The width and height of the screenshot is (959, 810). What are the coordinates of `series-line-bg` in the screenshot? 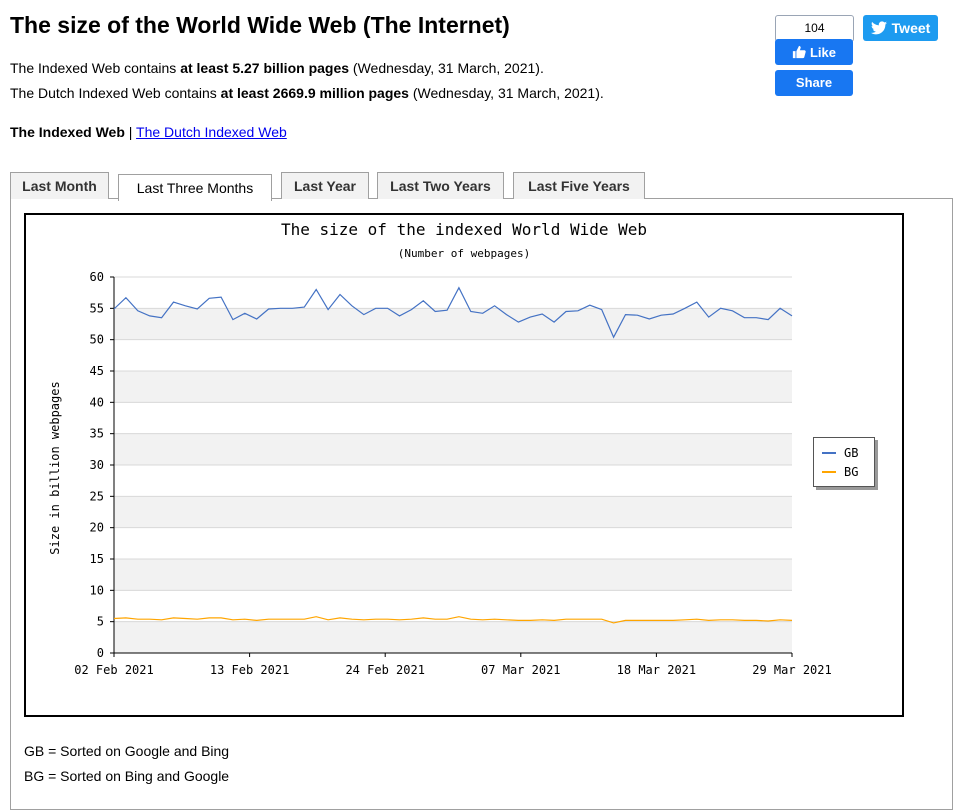 It's located at (453, 620).